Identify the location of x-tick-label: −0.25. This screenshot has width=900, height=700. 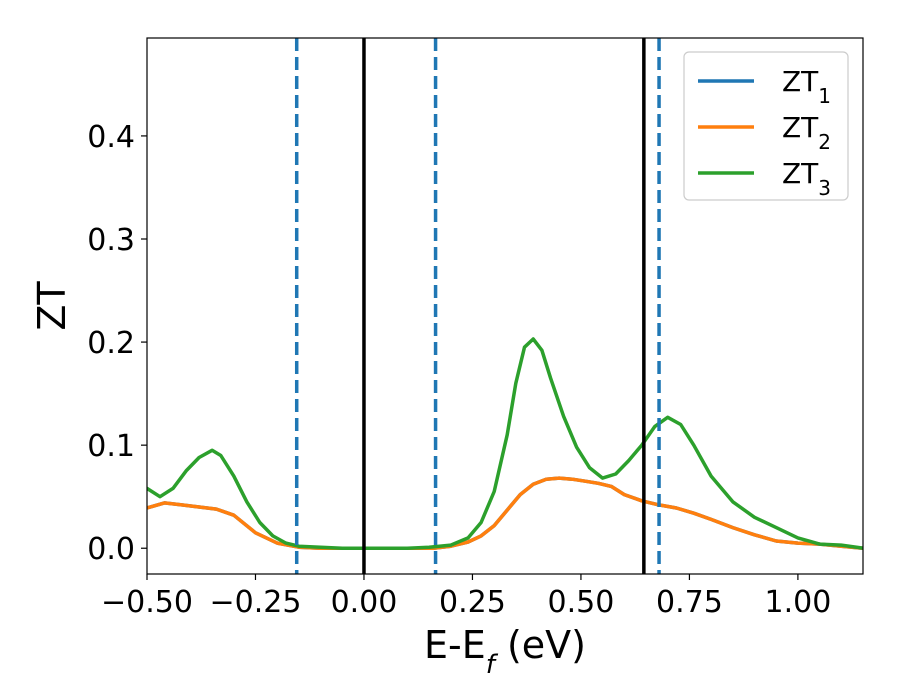
(256, 602).